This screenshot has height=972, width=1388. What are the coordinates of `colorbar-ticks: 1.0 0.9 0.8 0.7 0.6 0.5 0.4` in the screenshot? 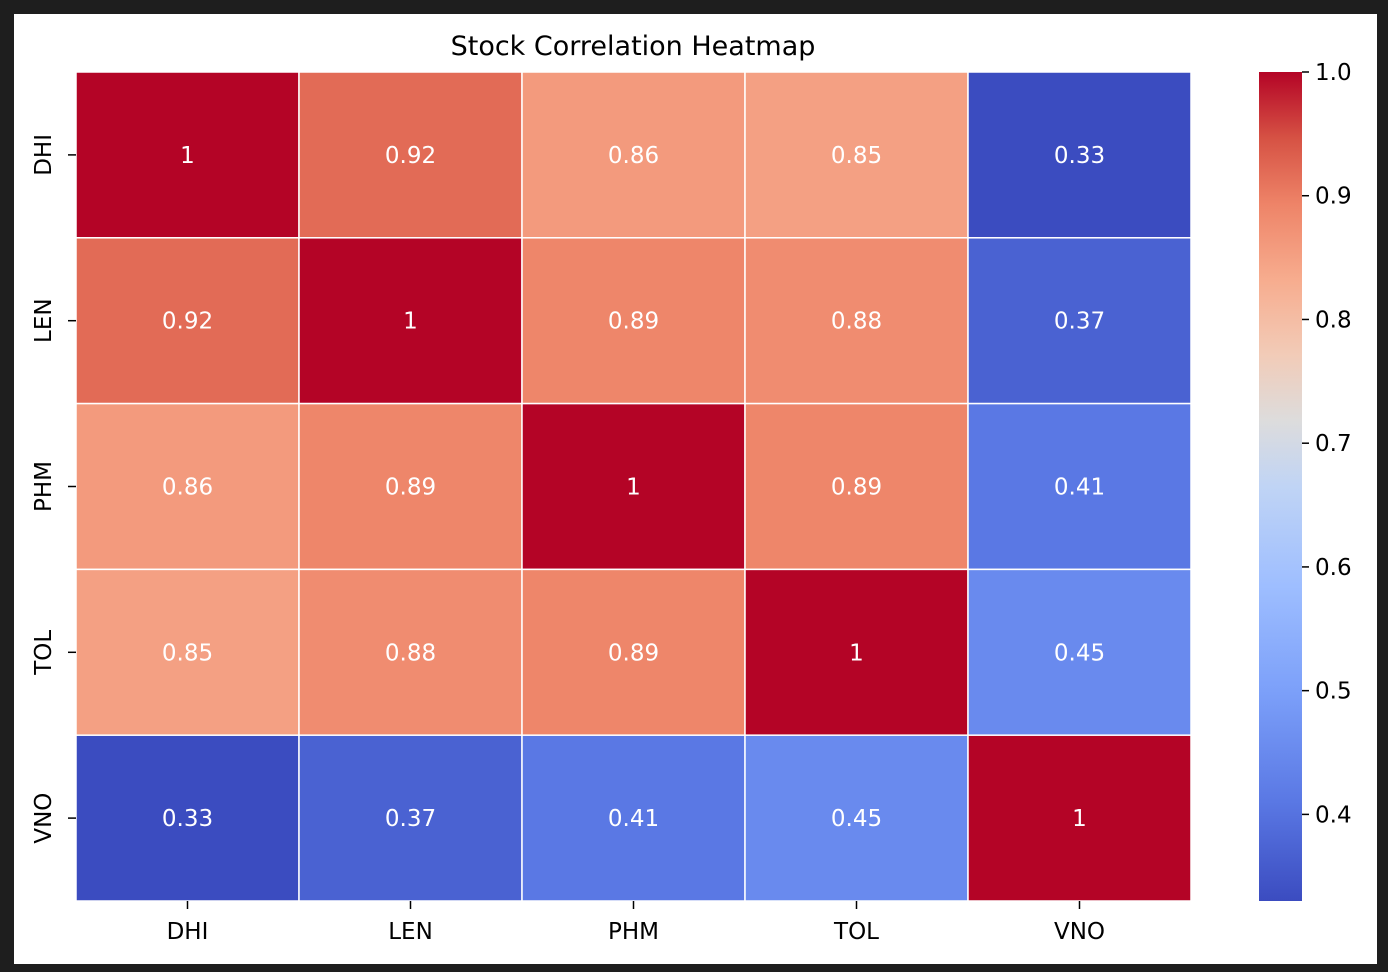 It's located at (1327, 444).